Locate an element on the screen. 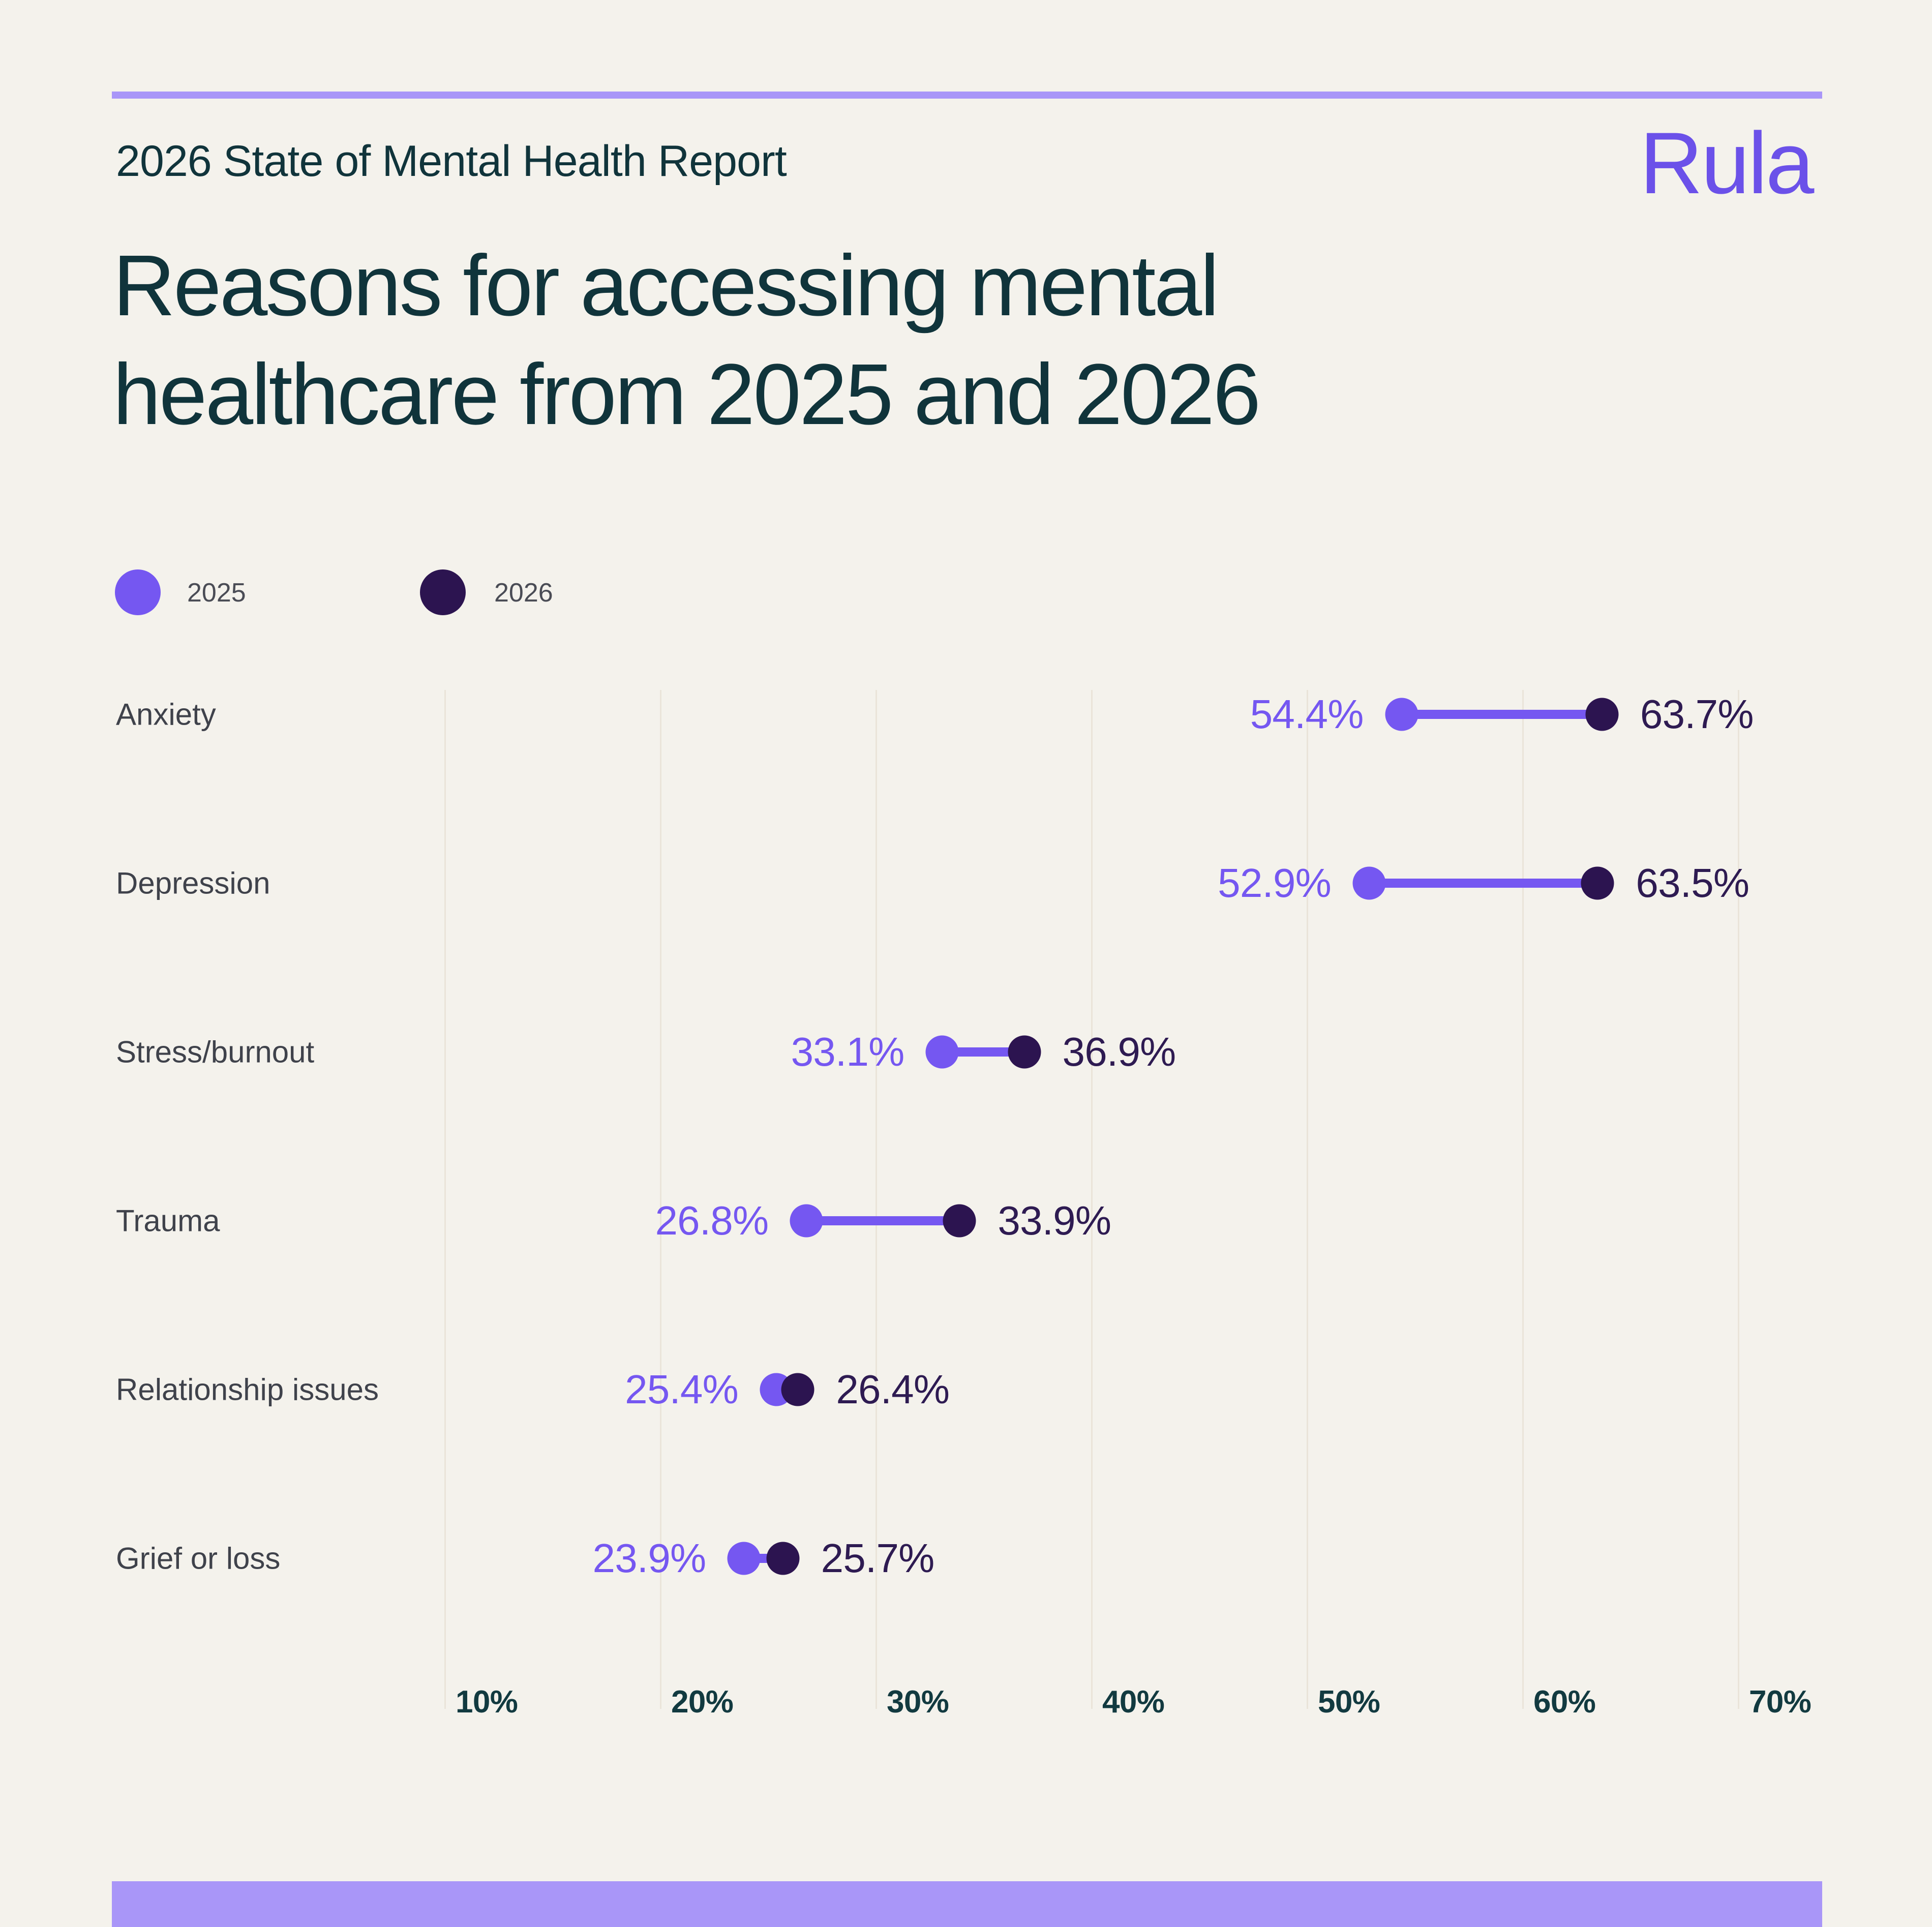  x-tick-50: 50% is located at coordinates (1349, 1702).